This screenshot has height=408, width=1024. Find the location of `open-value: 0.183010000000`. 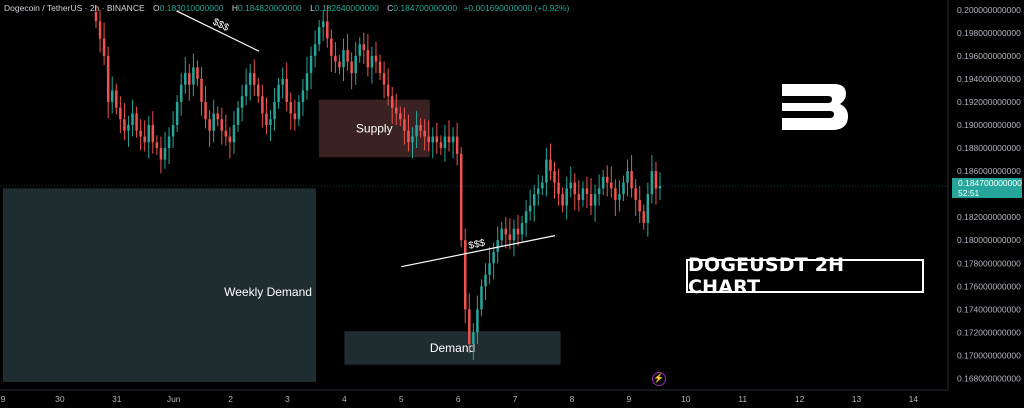

open-value: 0.183010000000 is located at coordinates (191, 8).